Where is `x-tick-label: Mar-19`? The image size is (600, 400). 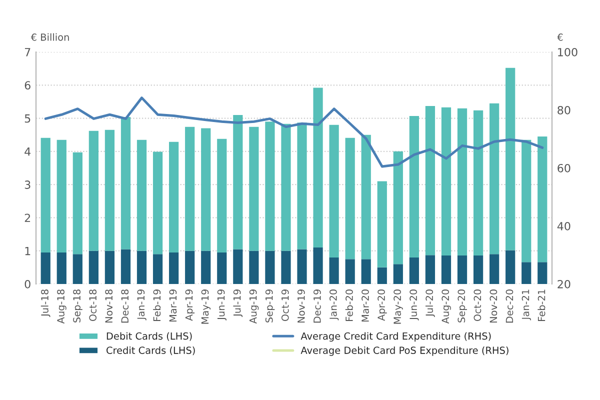
x-tick-label: Mar-19 is located at coordinates (173, 306).